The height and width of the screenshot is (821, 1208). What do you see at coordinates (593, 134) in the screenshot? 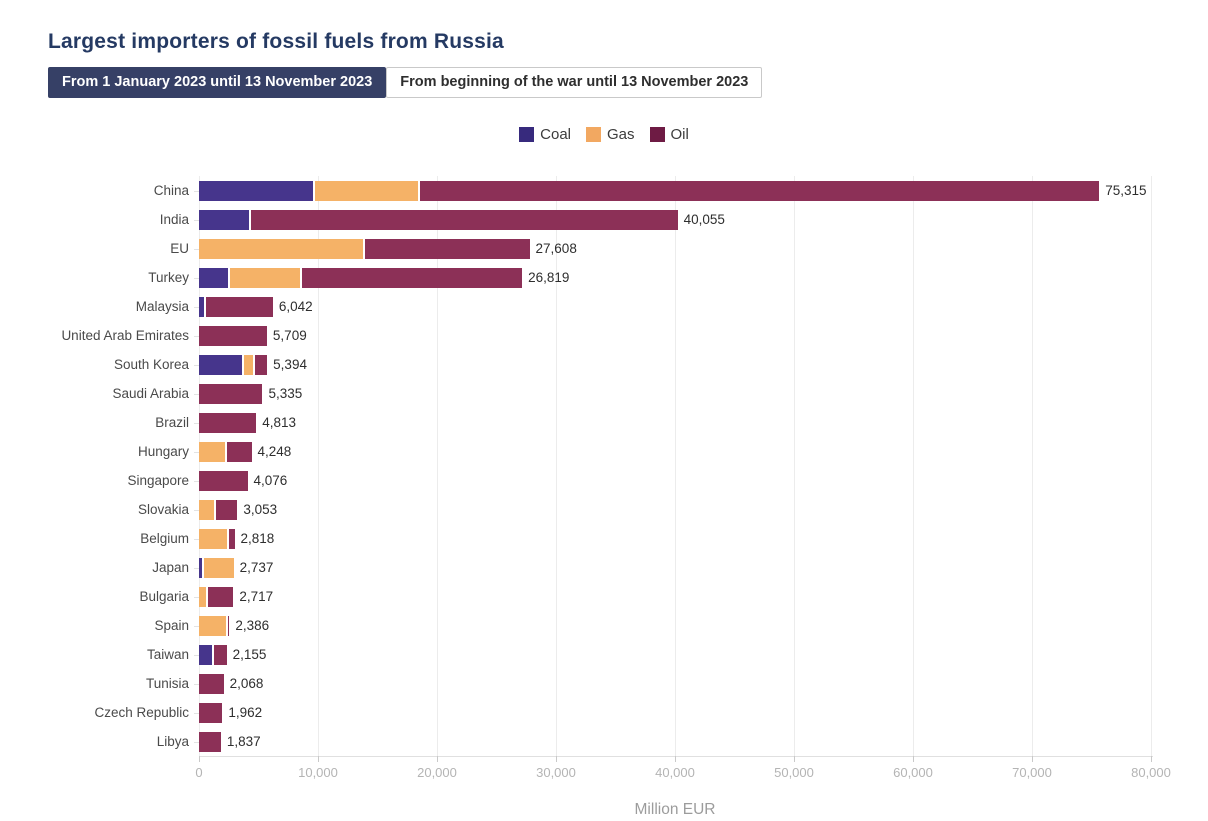
I see `legend-swatch-gas` at bounding box center [593, 134].